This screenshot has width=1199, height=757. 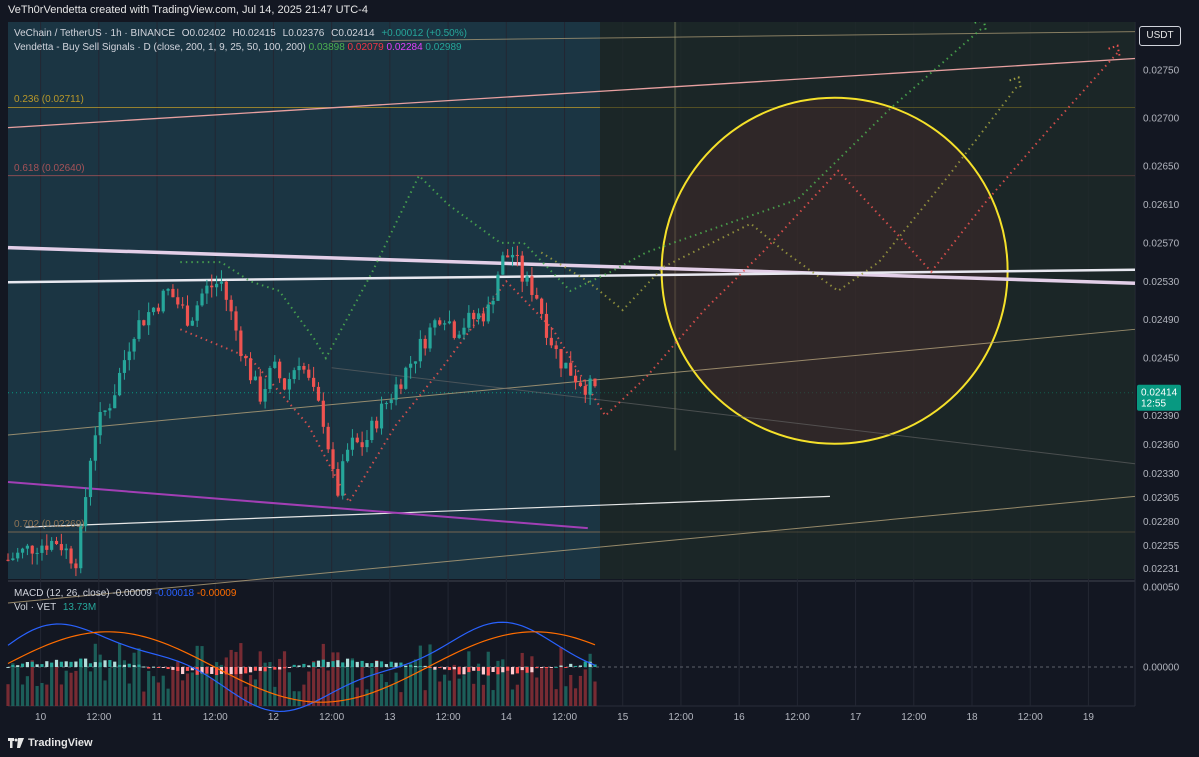 I want to click on macd-tick-label: 0.00050, so click(x=1161, y=588).